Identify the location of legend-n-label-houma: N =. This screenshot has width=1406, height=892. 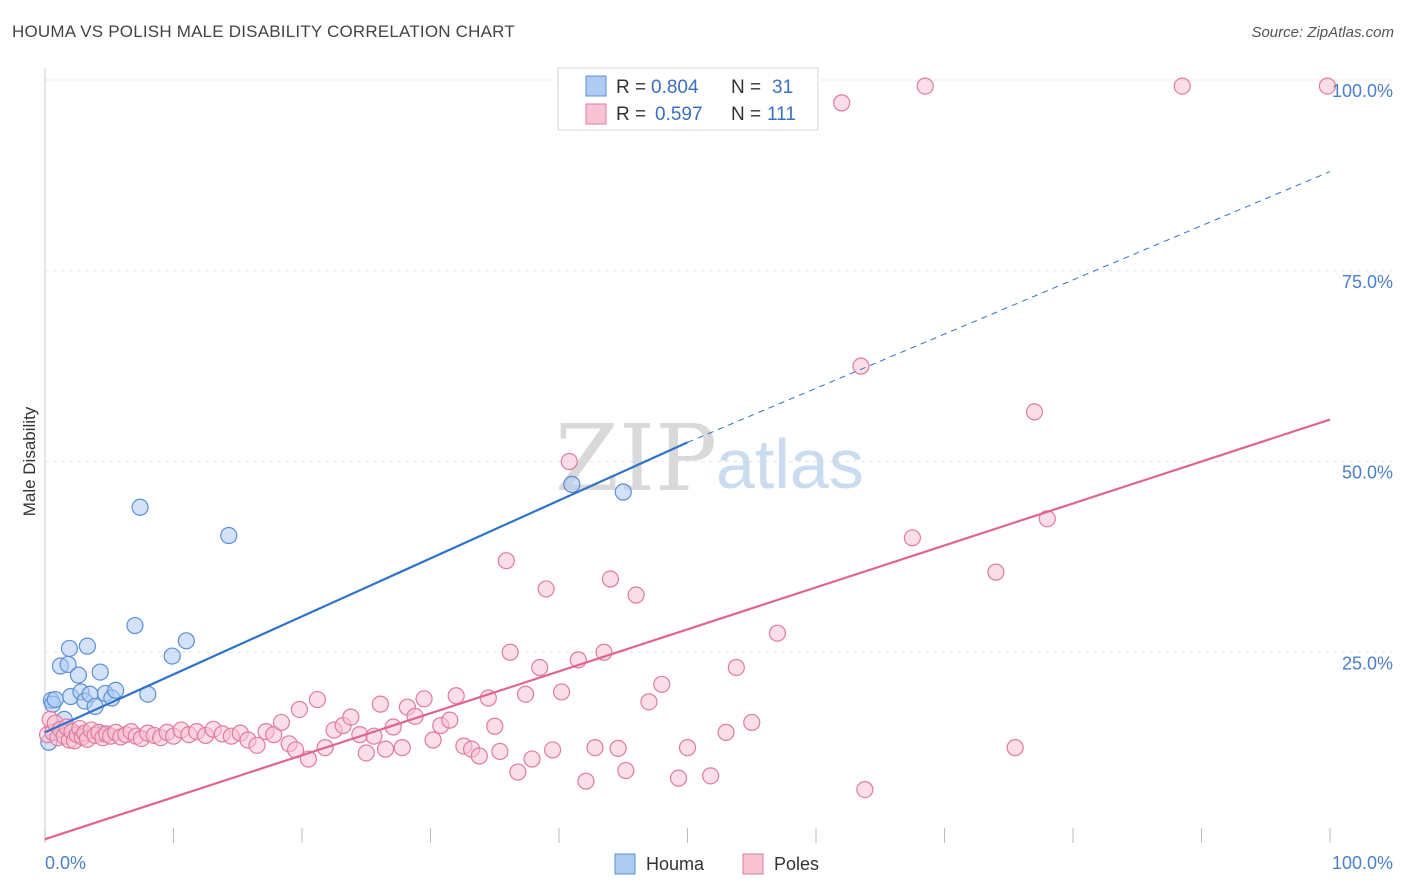
(746, 87).